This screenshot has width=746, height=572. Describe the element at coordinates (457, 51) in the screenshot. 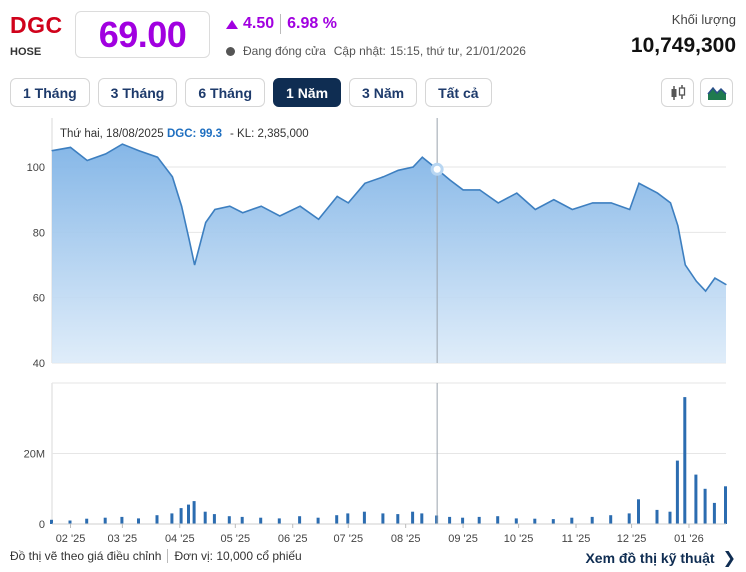

I see `updated-value: 15:15, thứ tư, 21/01/2026` at that location.